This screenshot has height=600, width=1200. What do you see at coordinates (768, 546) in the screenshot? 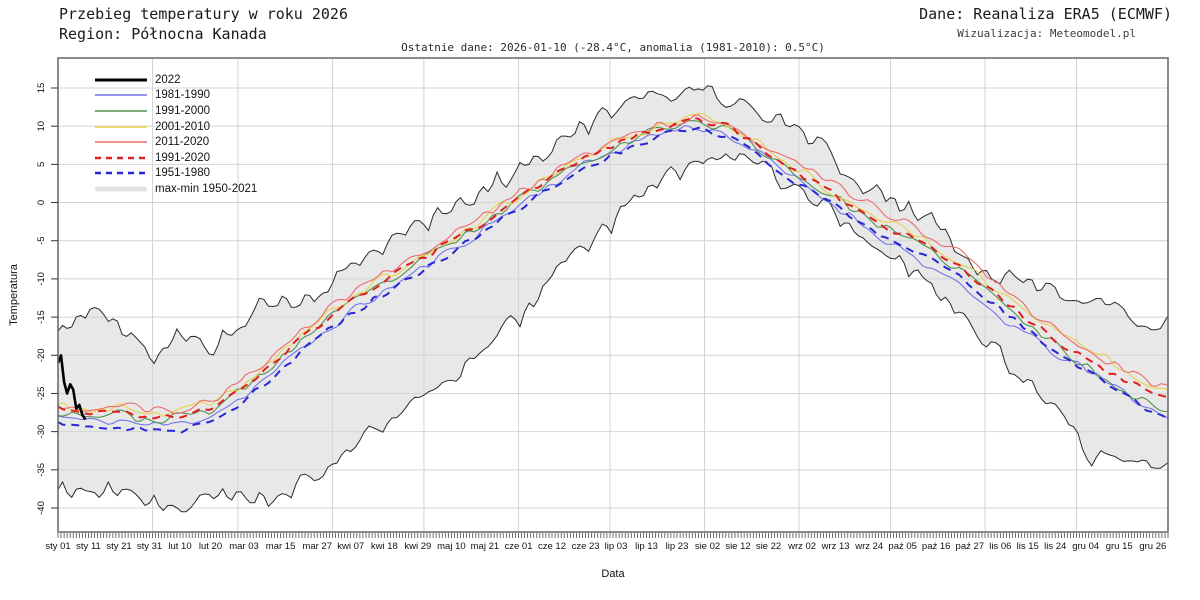
I see `x-tick-label: sie 22` at bounding box center [768, 546].